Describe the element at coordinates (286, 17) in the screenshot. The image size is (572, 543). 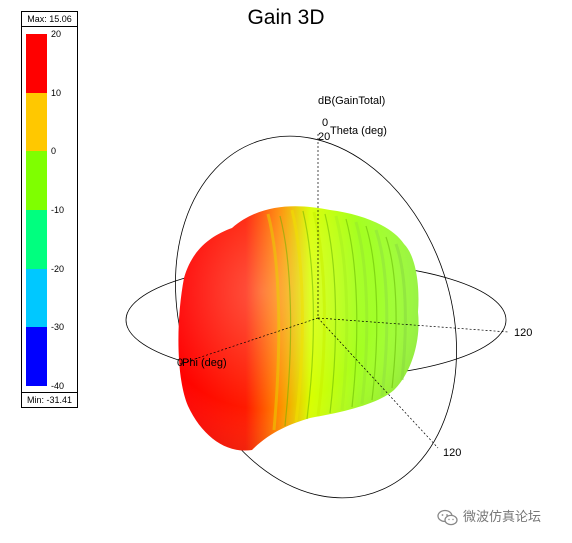
I see `chart-title: Gain 3D` at that location.